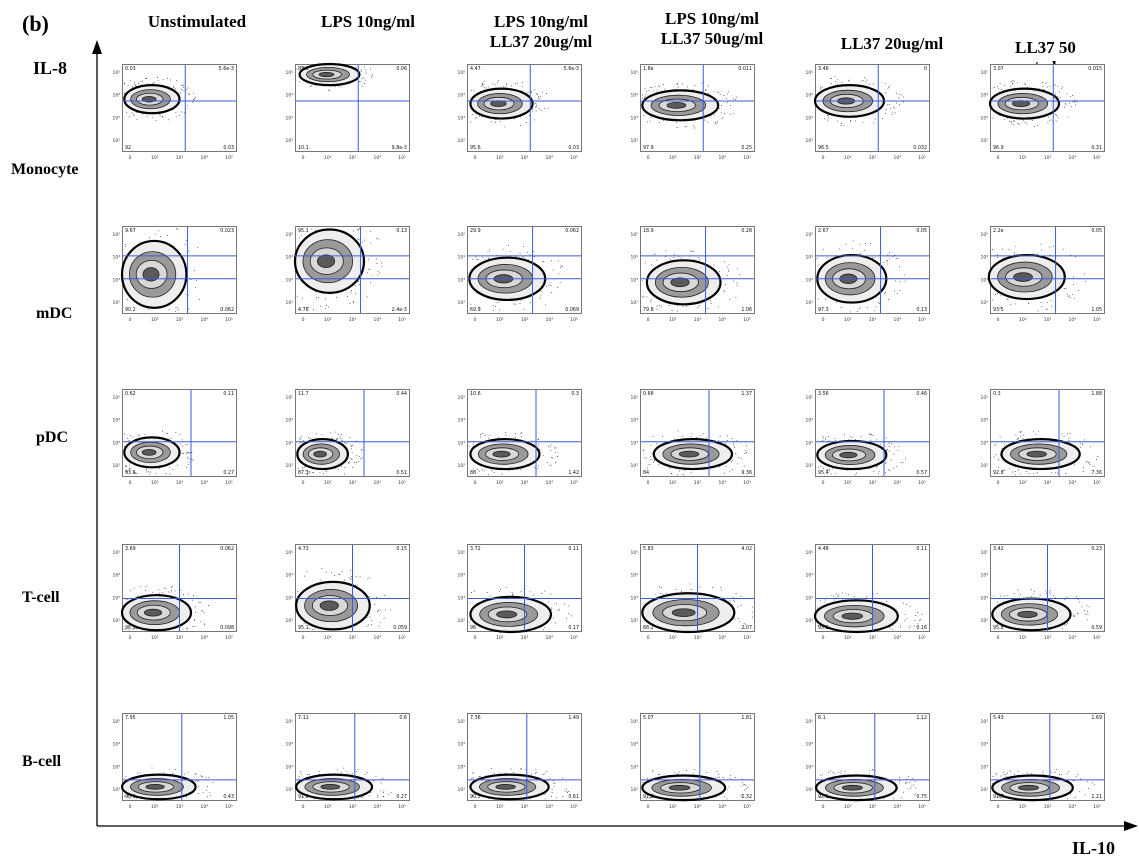 The image size is (1139, 864). I want to click on quadrant-percent: 3.69, so click(130, 549).